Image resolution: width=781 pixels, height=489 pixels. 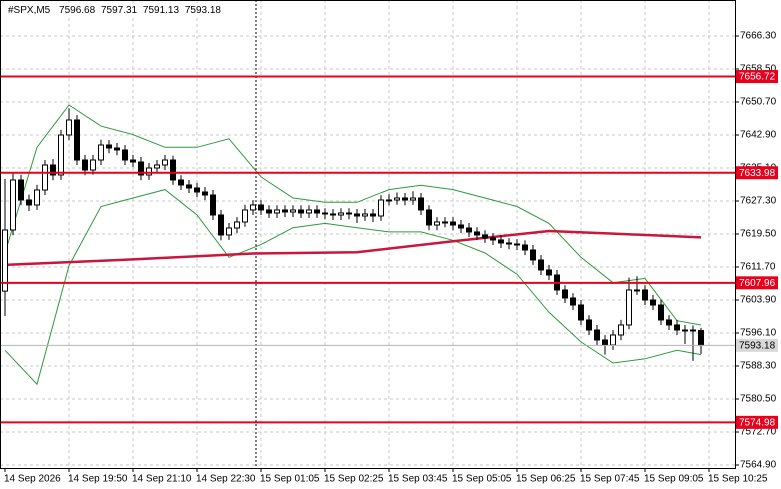 What do you see at coordinates (674, 479) in the screenshot?
I see `x-tick-label: 15 Sep 09:05` at bounding box center [674, 479].